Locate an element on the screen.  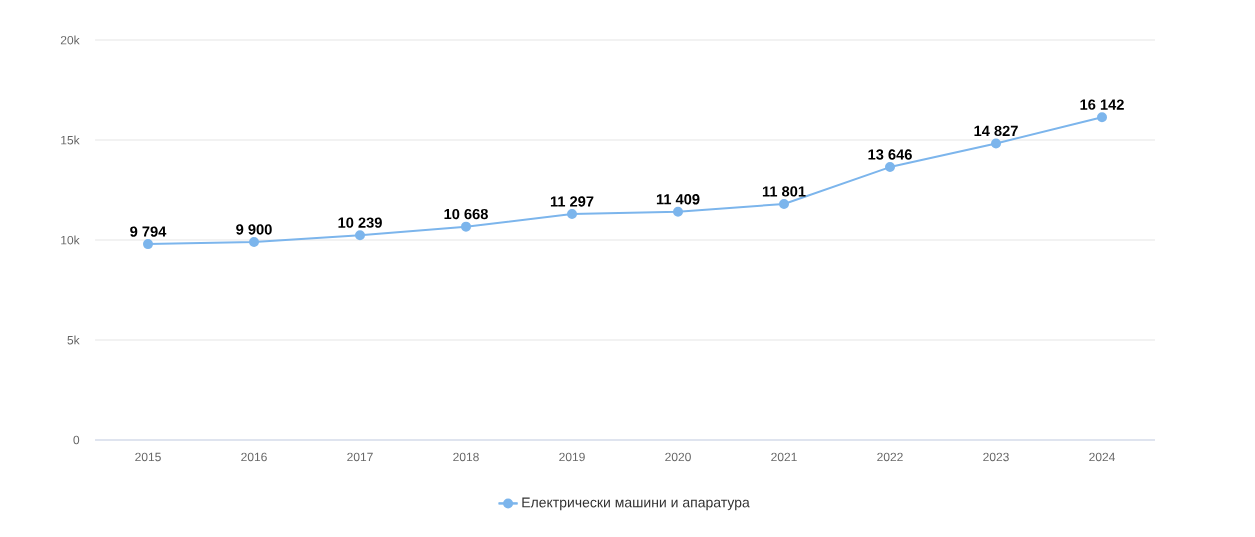
x-tick-label: 2020 is located at coordinates (678, 457).